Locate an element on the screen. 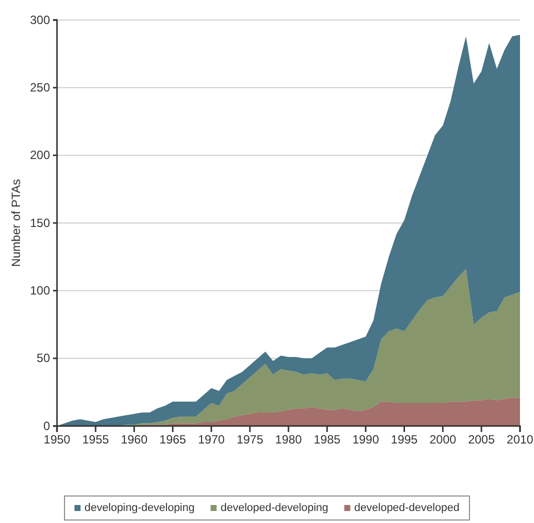 This screenshot has width=534, height=523. x-tick-label: 2010 is located at coordinates (520, 439).